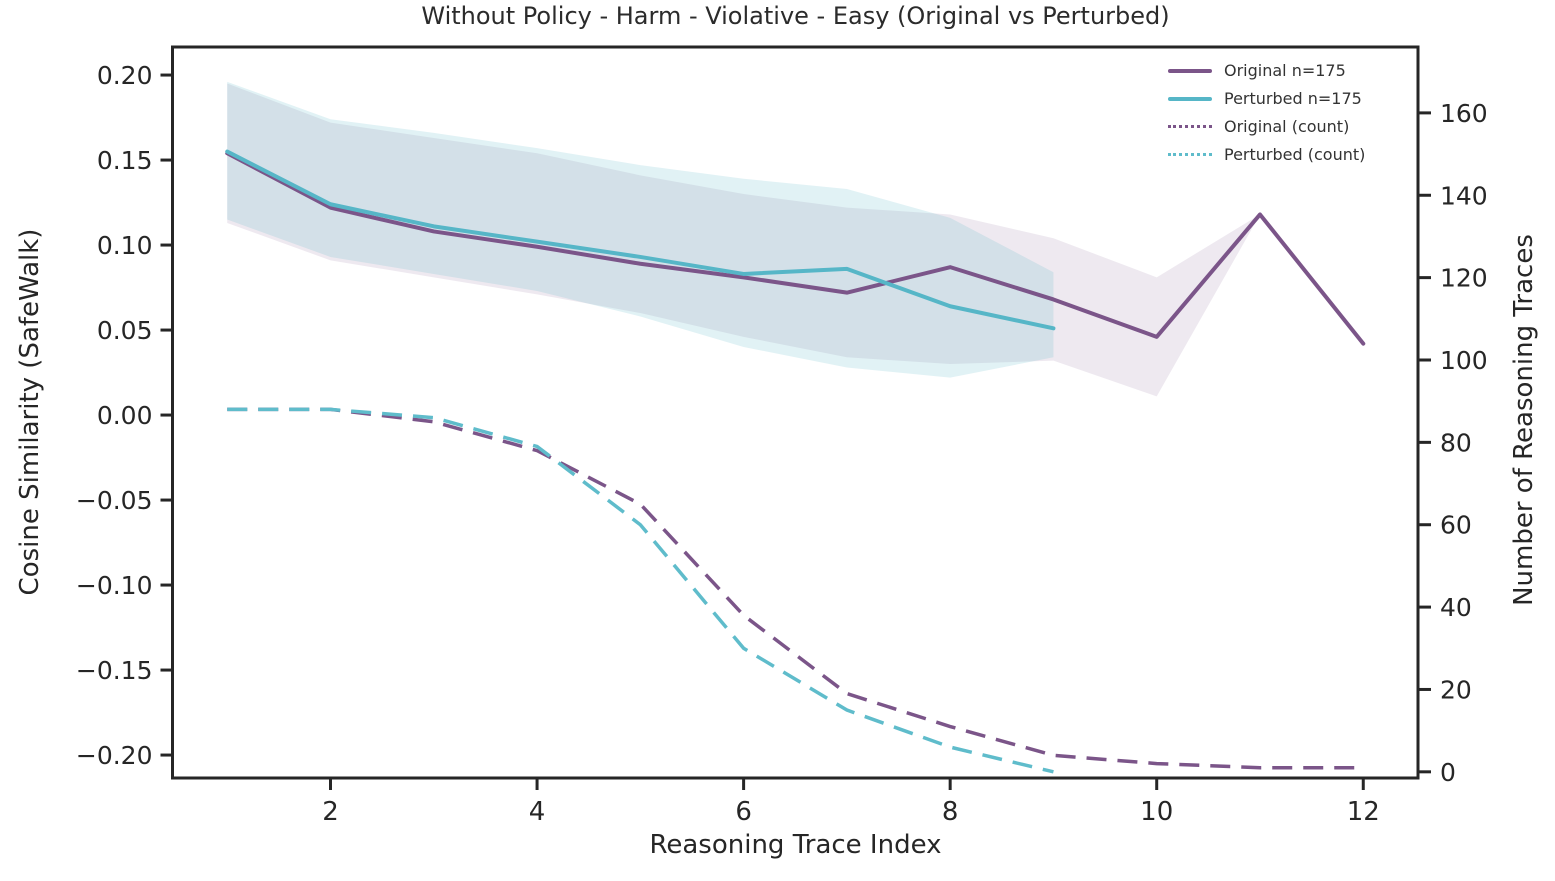  What do you see at coordinates (114, 585) in the screenshot?
I see `left-tick-label: −0.10` at bounding box center [114, 585].